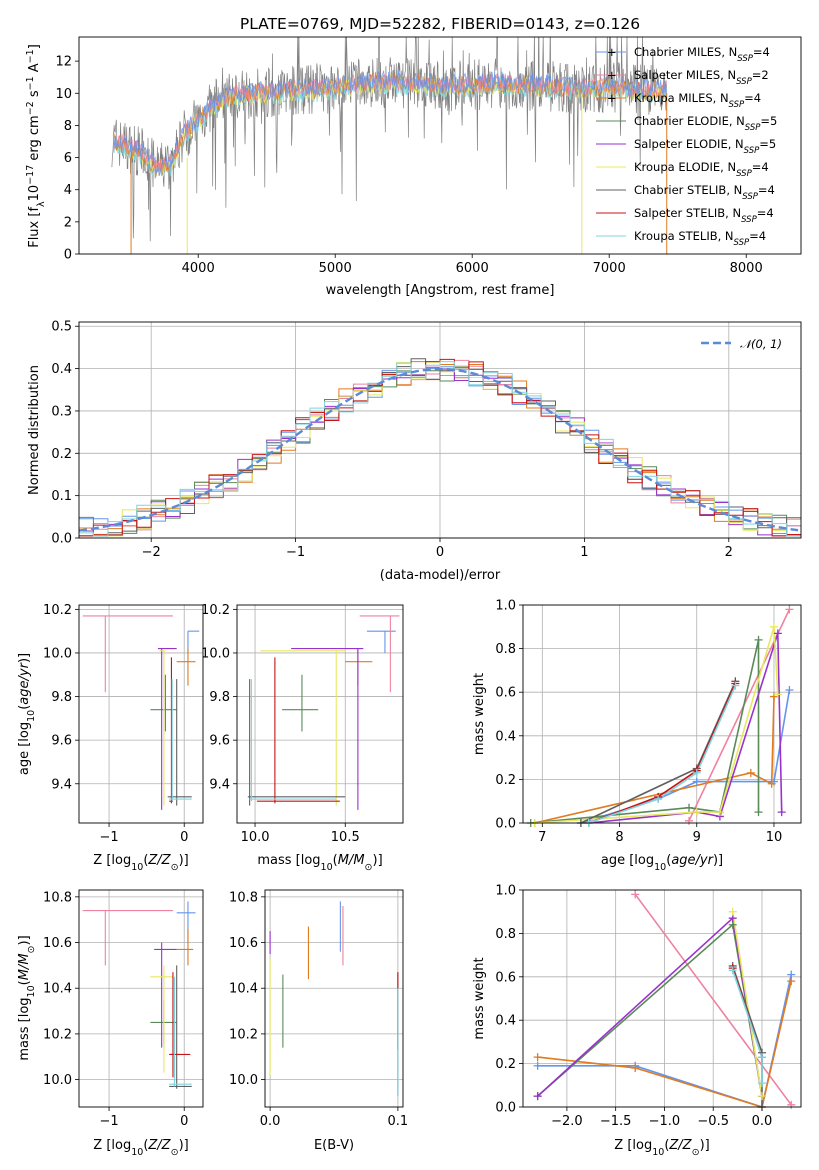 The height and width of the screenshot is (1170, 819). Describe the element at coordinates (662, 753) in the screenshot. I see `weight-line-salpeter-stelib` at that location.